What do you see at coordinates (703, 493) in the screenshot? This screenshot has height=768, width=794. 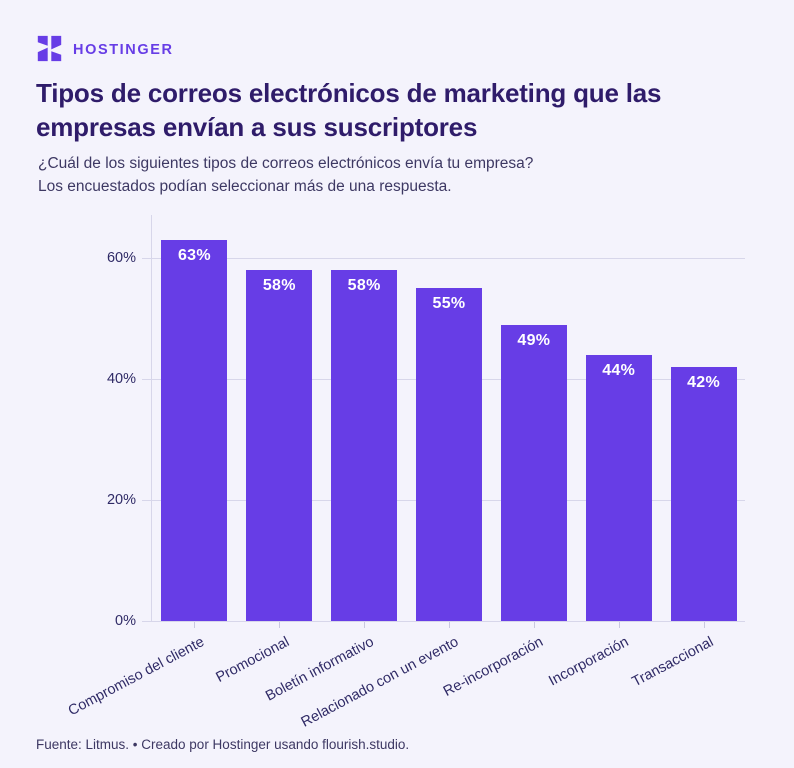 I see `bar: 42%` at bounding box center [703, 493].